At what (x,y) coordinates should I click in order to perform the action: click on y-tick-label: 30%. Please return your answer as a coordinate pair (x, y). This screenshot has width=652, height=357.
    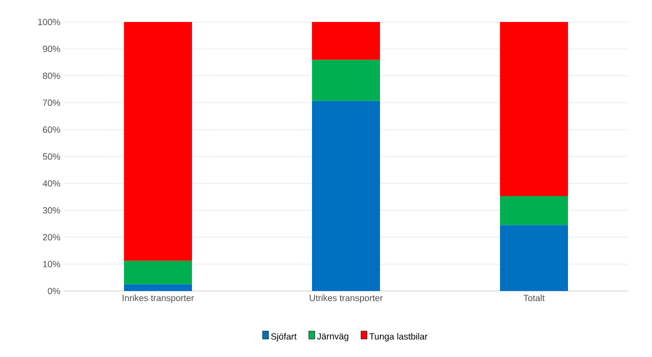
    Looking at the image, I should click on (51, 210).